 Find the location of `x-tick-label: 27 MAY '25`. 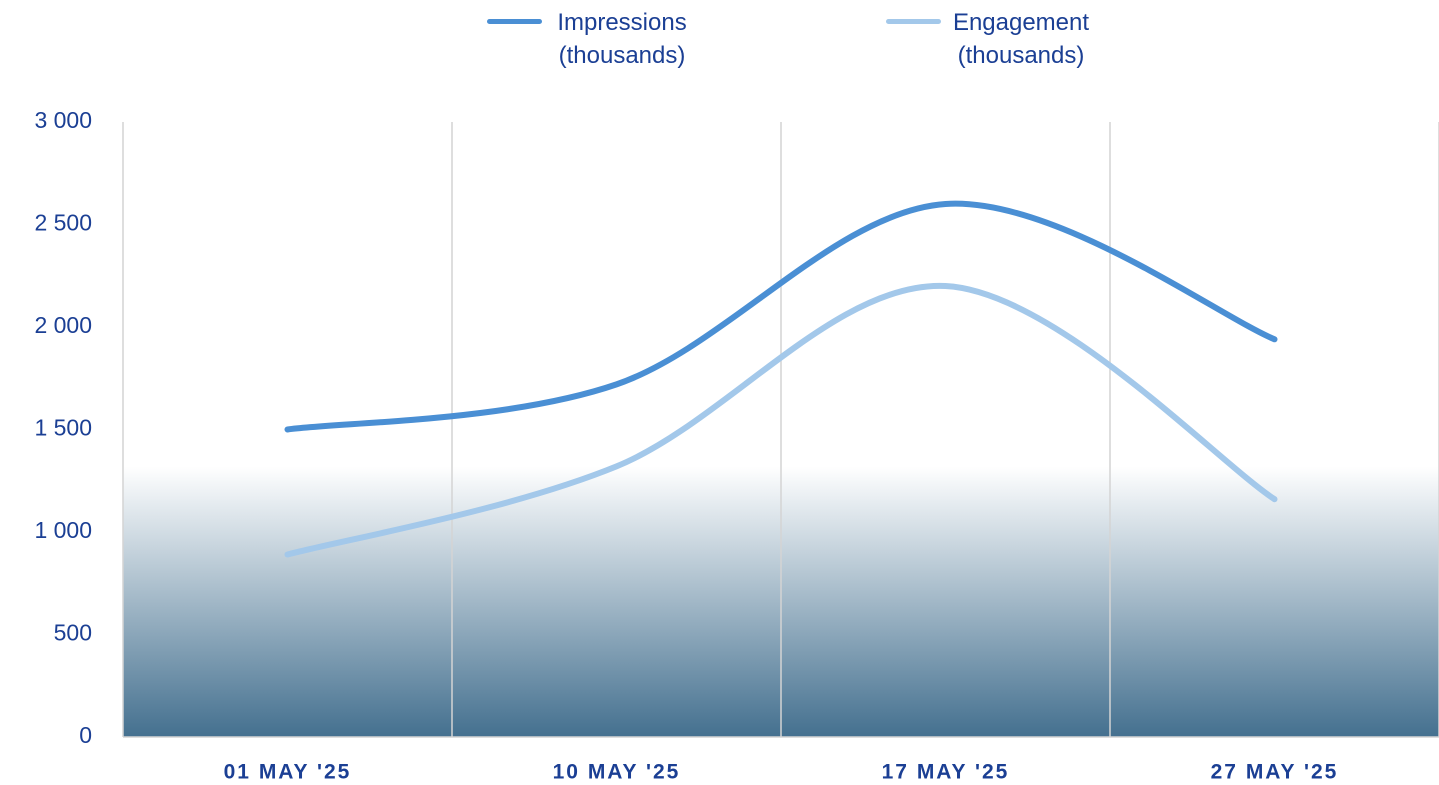

x-tick-label: 27 MAY '25 is located at coordinates (1275, 772).